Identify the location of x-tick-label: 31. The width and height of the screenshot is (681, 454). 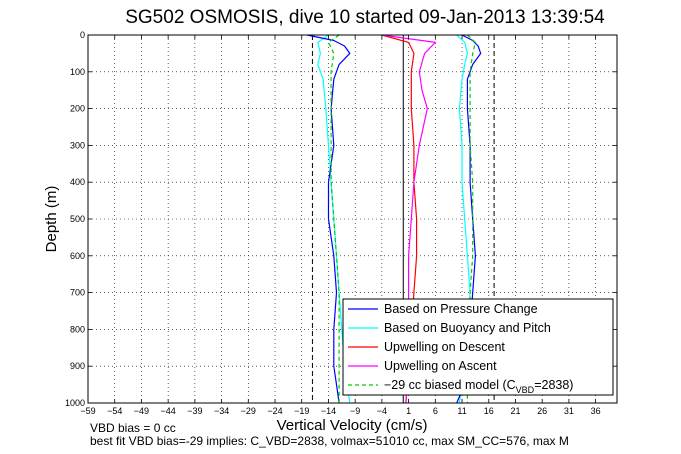
(569, 411).